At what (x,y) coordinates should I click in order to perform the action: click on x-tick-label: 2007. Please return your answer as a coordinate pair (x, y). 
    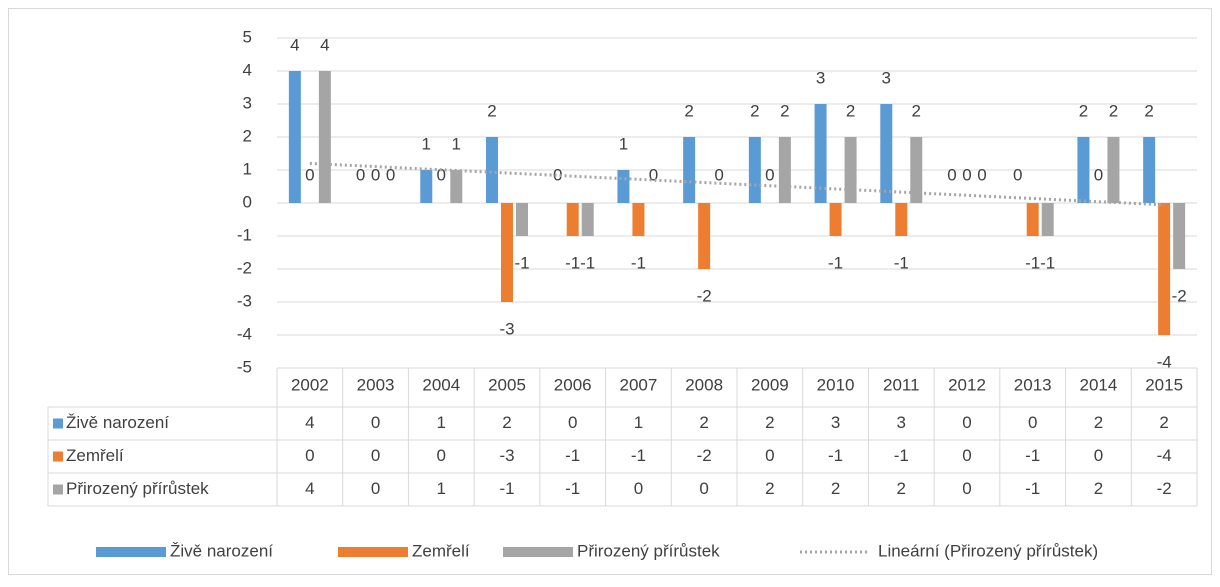
    Looking at the image, I should click on (639, 384).